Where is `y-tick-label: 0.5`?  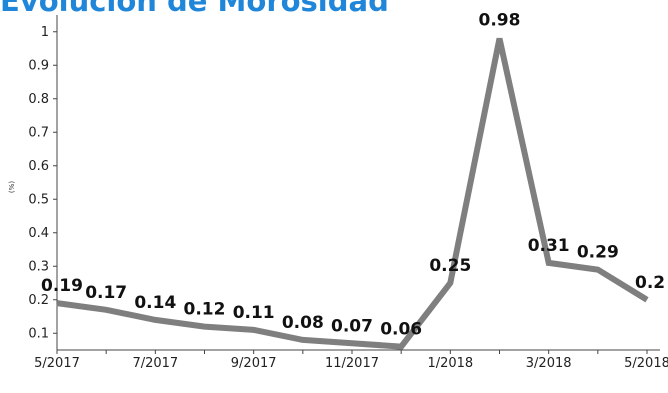 y-tick-label: 0.5 is located at coordinates (38, 199).